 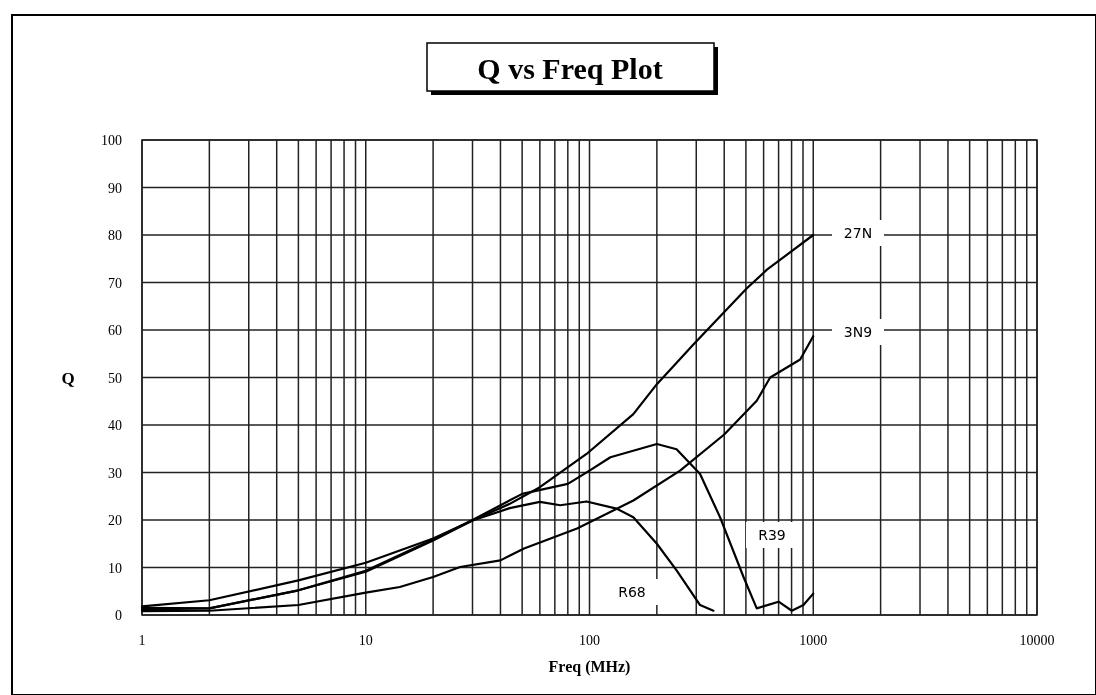 I want to click on series-label: R39, so click(x=772, y=535).